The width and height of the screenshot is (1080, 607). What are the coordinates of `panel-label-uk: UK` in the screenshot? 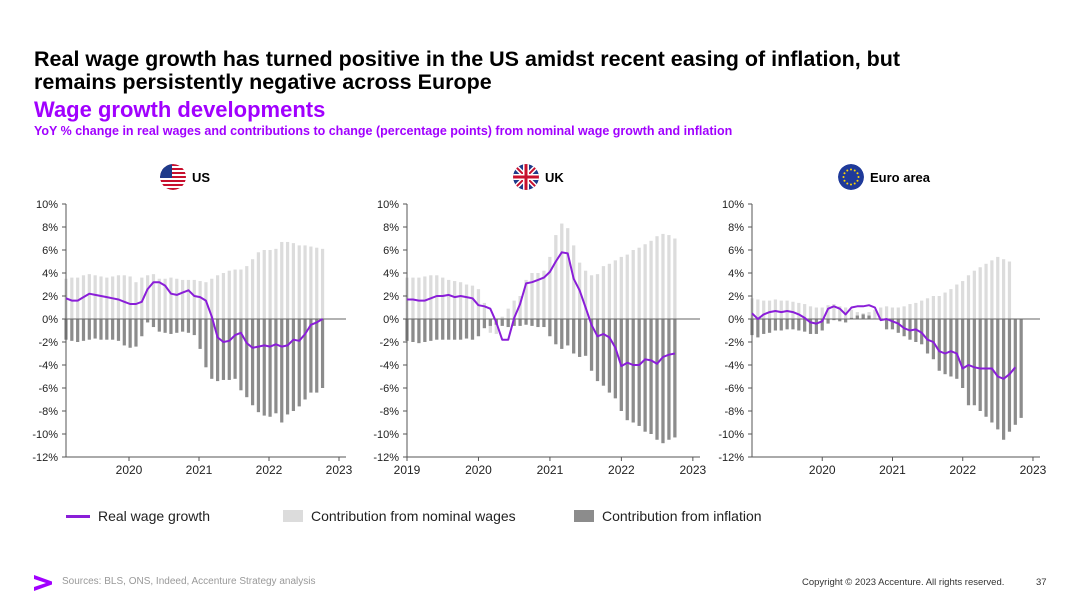 It's located at (554, 177).